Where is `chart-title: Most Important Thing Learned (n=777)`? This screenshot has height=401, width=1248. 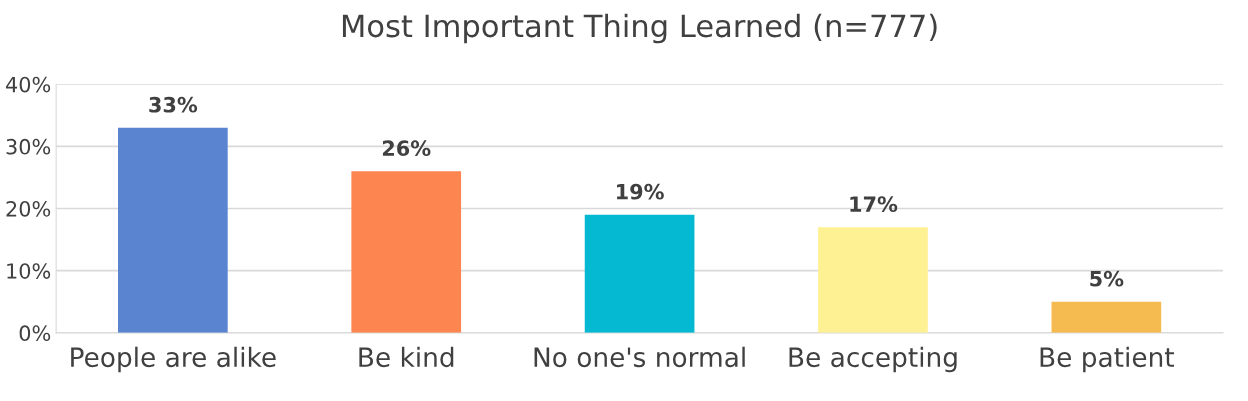 chart-title: Most Important Thing Learned (n=777) is located at coordinates (639, 28).